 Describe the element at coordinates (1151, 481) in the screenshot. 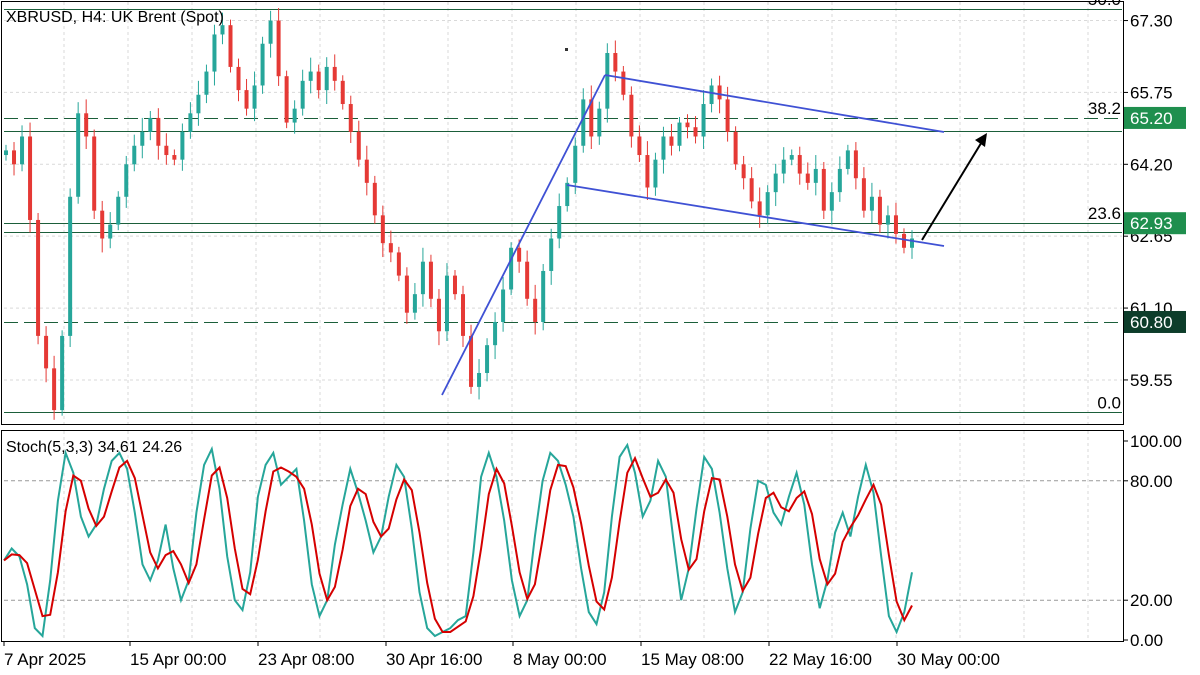

I see `stoch-tick-label: 80.00` at that location.